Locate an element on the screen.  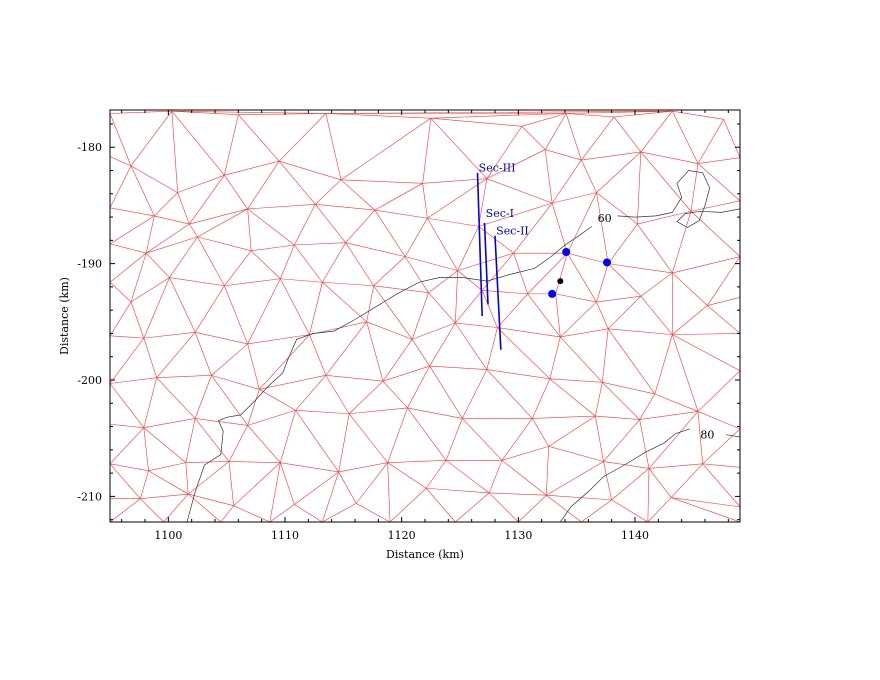
x-tick-label: 1120 is located at coordinates (402, 535).